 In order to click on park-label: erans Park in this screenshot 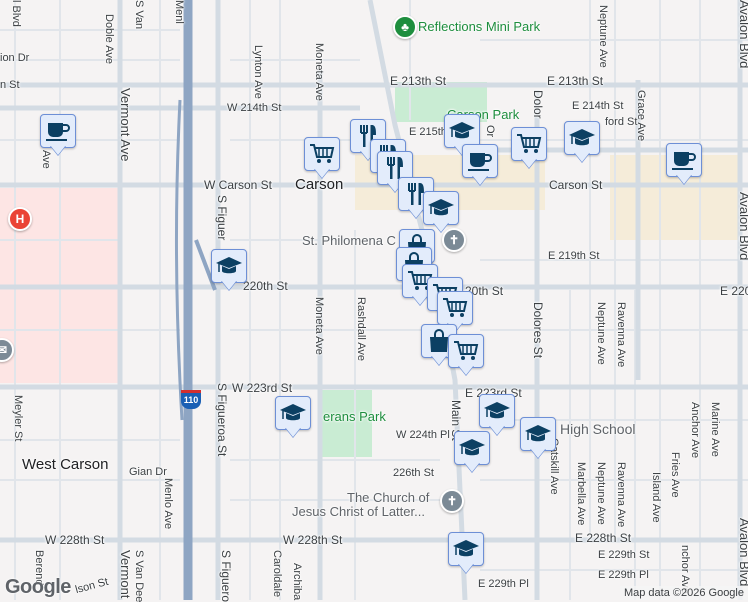, I will do `click(354, 416)`.